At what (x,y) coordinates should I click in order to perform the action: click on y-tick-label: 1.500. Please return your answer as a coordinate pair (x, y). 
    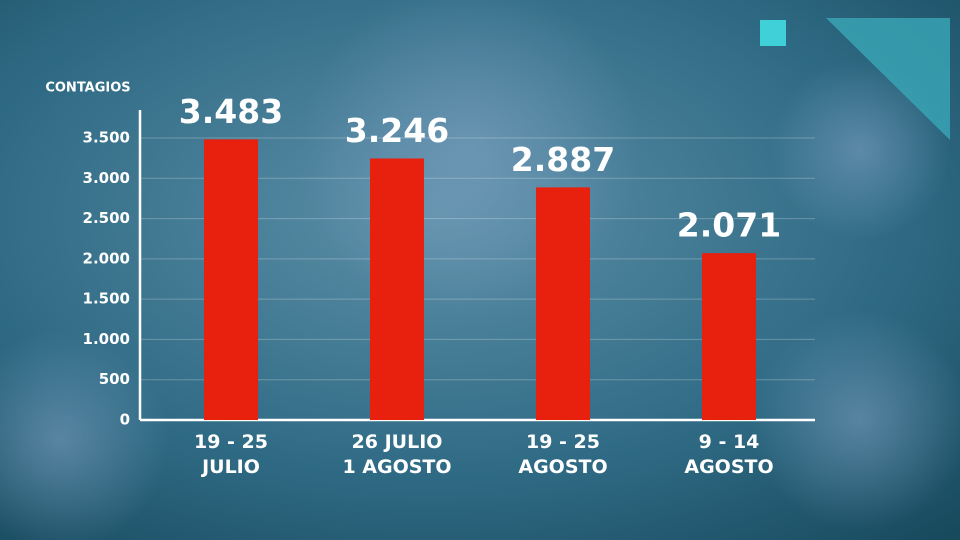
    Looking at the image, I should click on (106, 299).